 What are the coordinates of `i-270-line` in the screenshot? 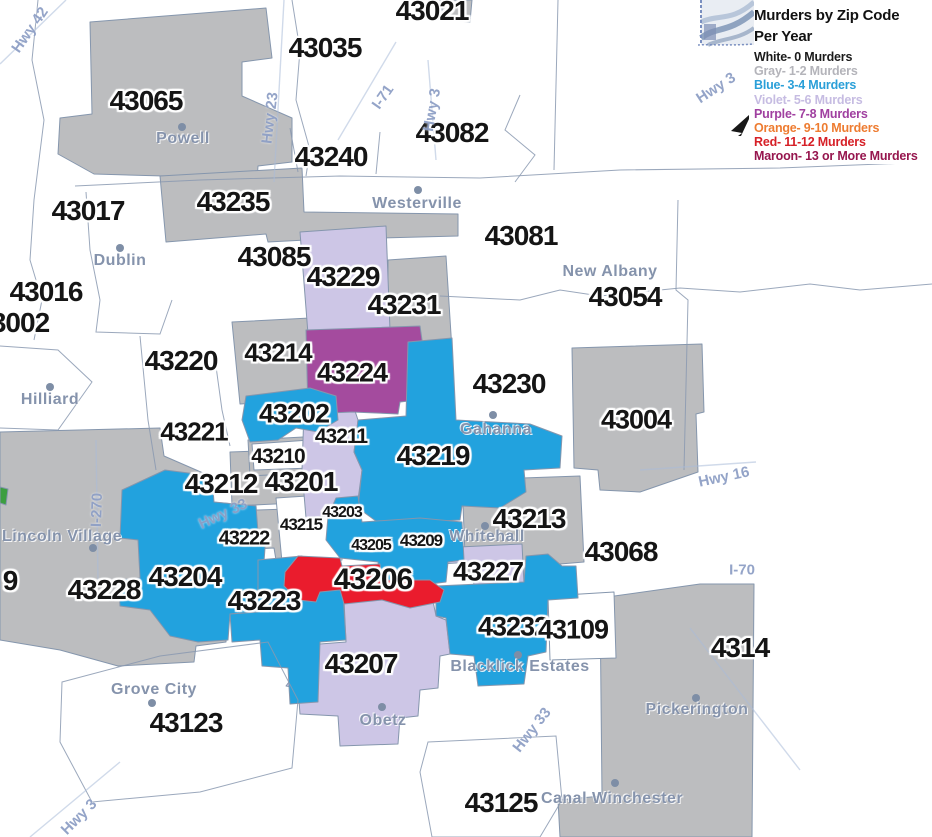 It's located at (97, 510).